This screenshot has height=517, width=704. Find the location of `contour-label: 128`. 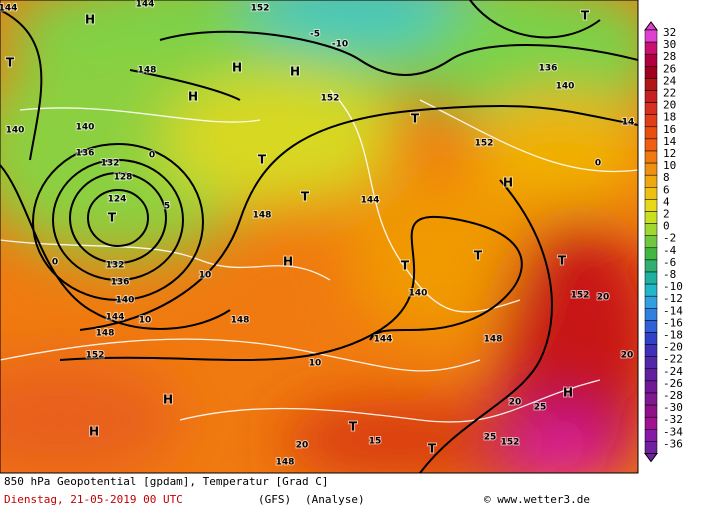

contour-label: 128 is located at coordinates (123, 178).